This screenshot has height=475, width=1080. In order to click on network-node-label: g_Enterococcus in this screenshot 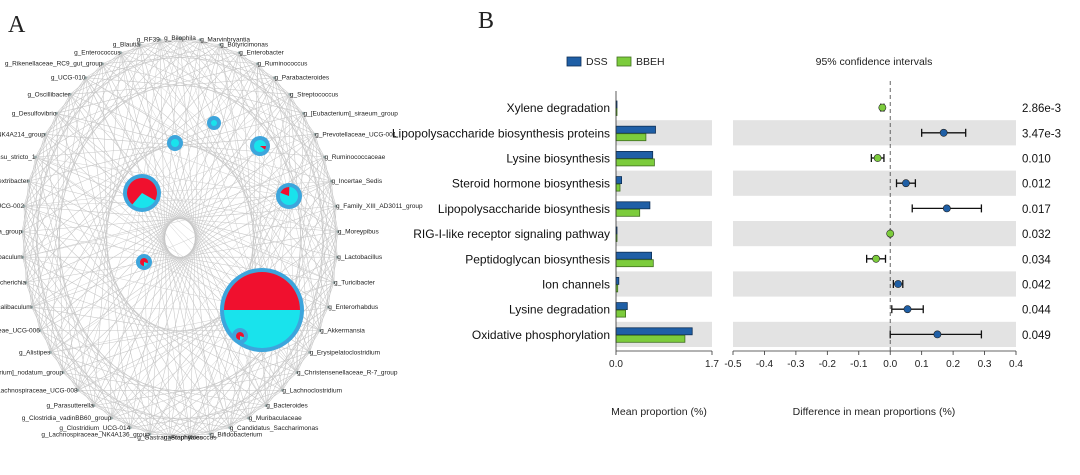, I will do `click(97, 53)`.